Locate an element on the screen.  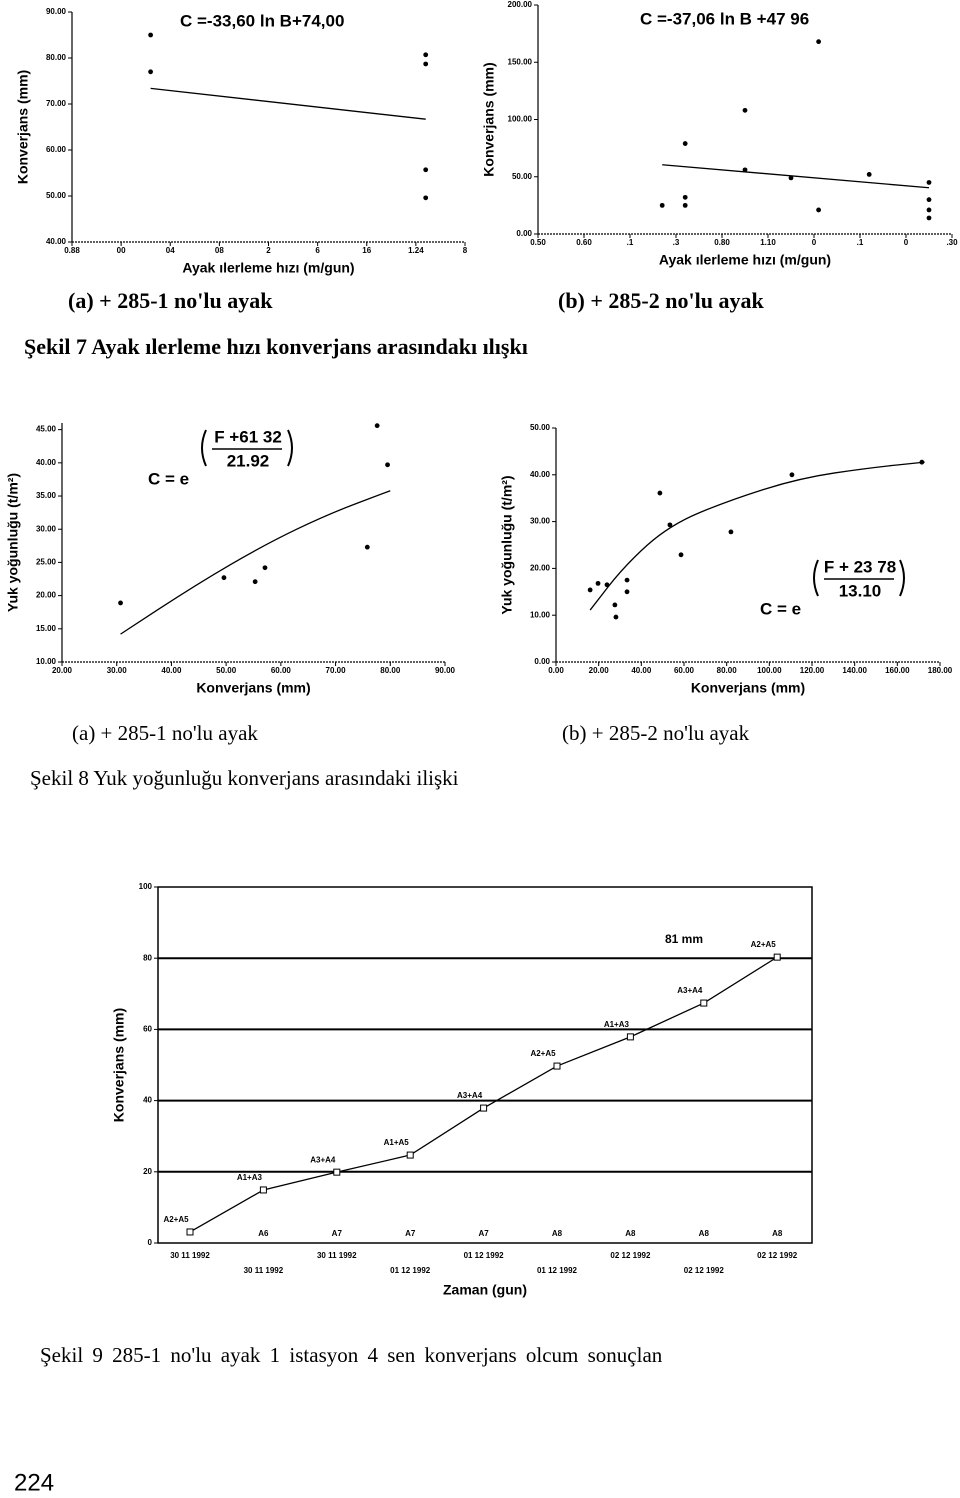
y-tick-label: 90.00 is located at coordinates (56, 11).